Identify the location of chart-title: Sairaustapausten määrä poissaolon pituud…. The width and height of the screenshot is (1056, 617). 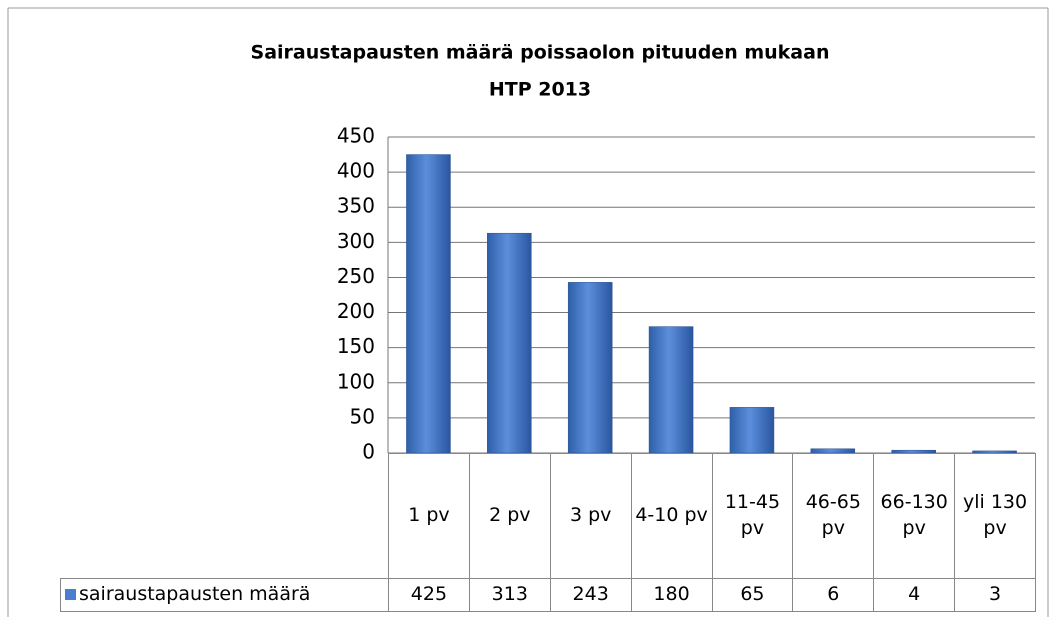
(540, 53).